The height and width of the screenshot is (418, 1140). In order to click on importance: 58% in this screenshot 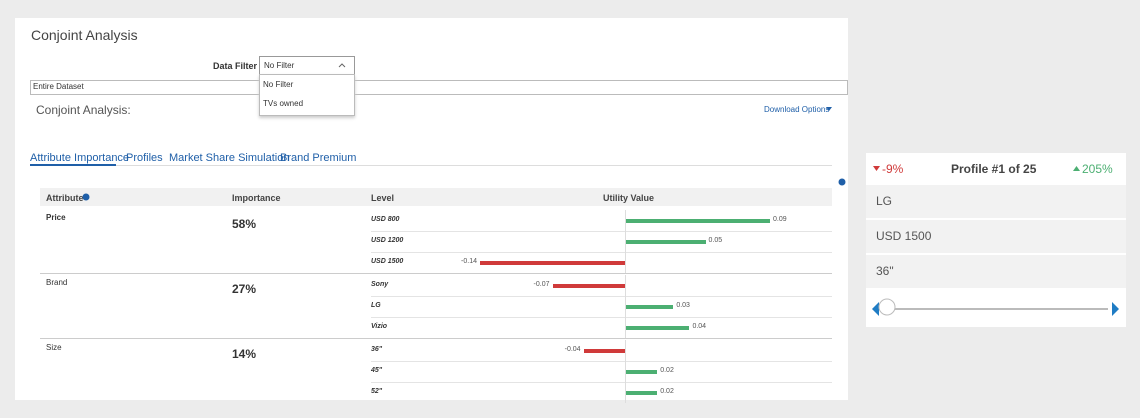, I will do `click(244, 224)`.